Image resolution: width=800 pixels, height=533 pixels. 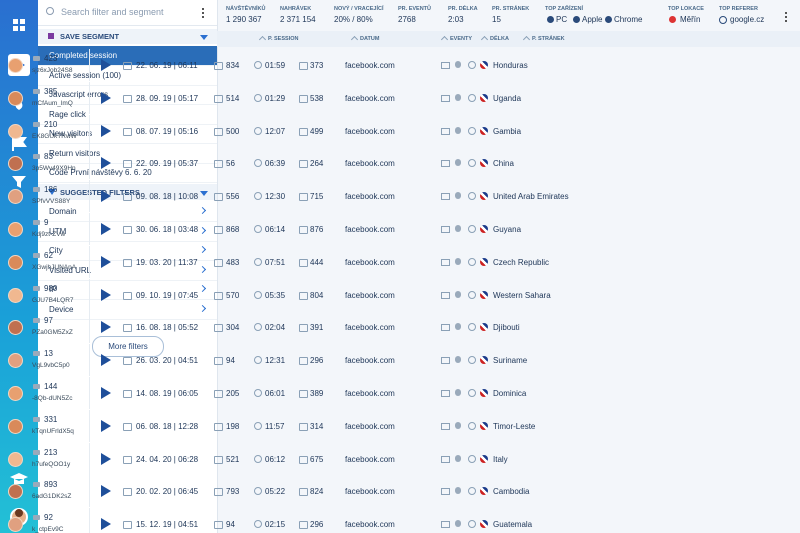 I want to click on date: 26. 03. 20 | 04:51, so click(x=167, y=361).